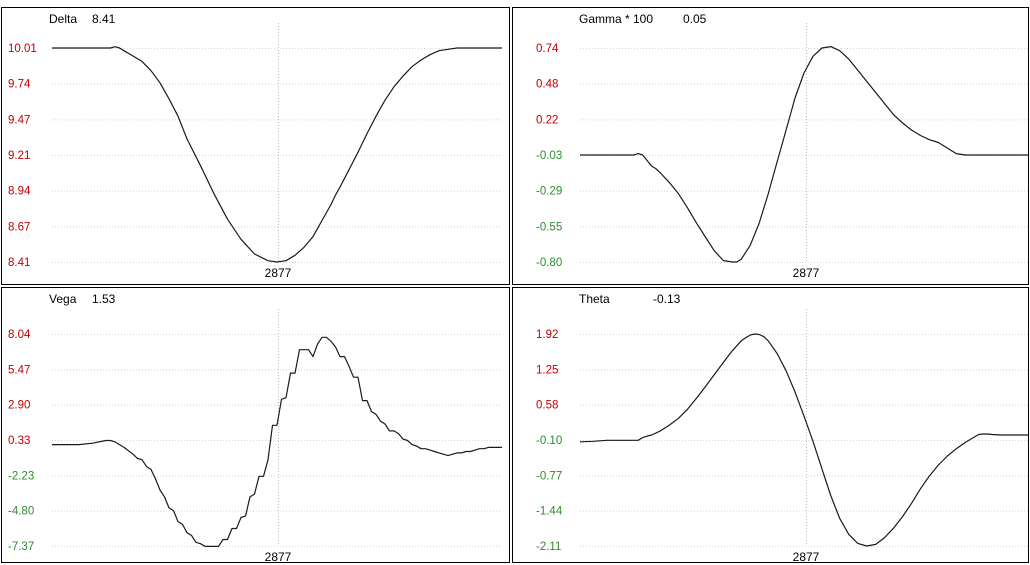  What do you see at coordinates (19, 85) in the screenshot?
I see `delta-y-tick-label: 9.74` at bounding box center [19, 85].